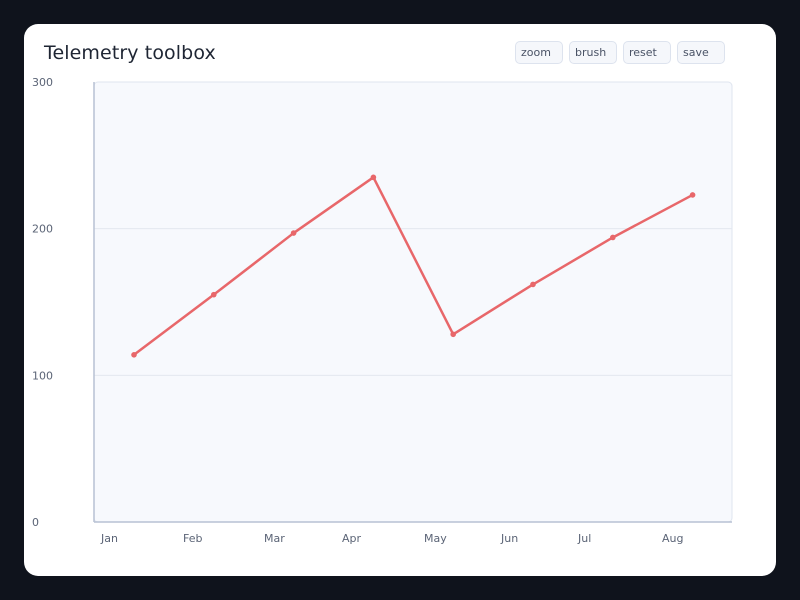 The height and width of the screenshot is (600, 800). Describe the element at coordinates (35, 522) in the screenshot. I see `y-tick-label: 0` at that location.